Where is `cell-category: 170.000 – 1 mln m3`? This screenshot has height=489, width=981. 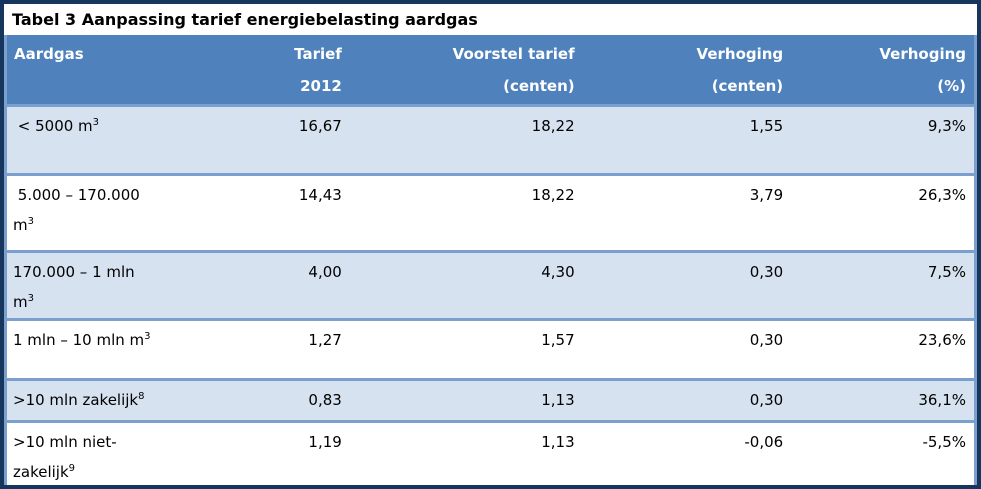
cell-category: 170.000 – 1 mln m3 is located at coordinates (107, 285).